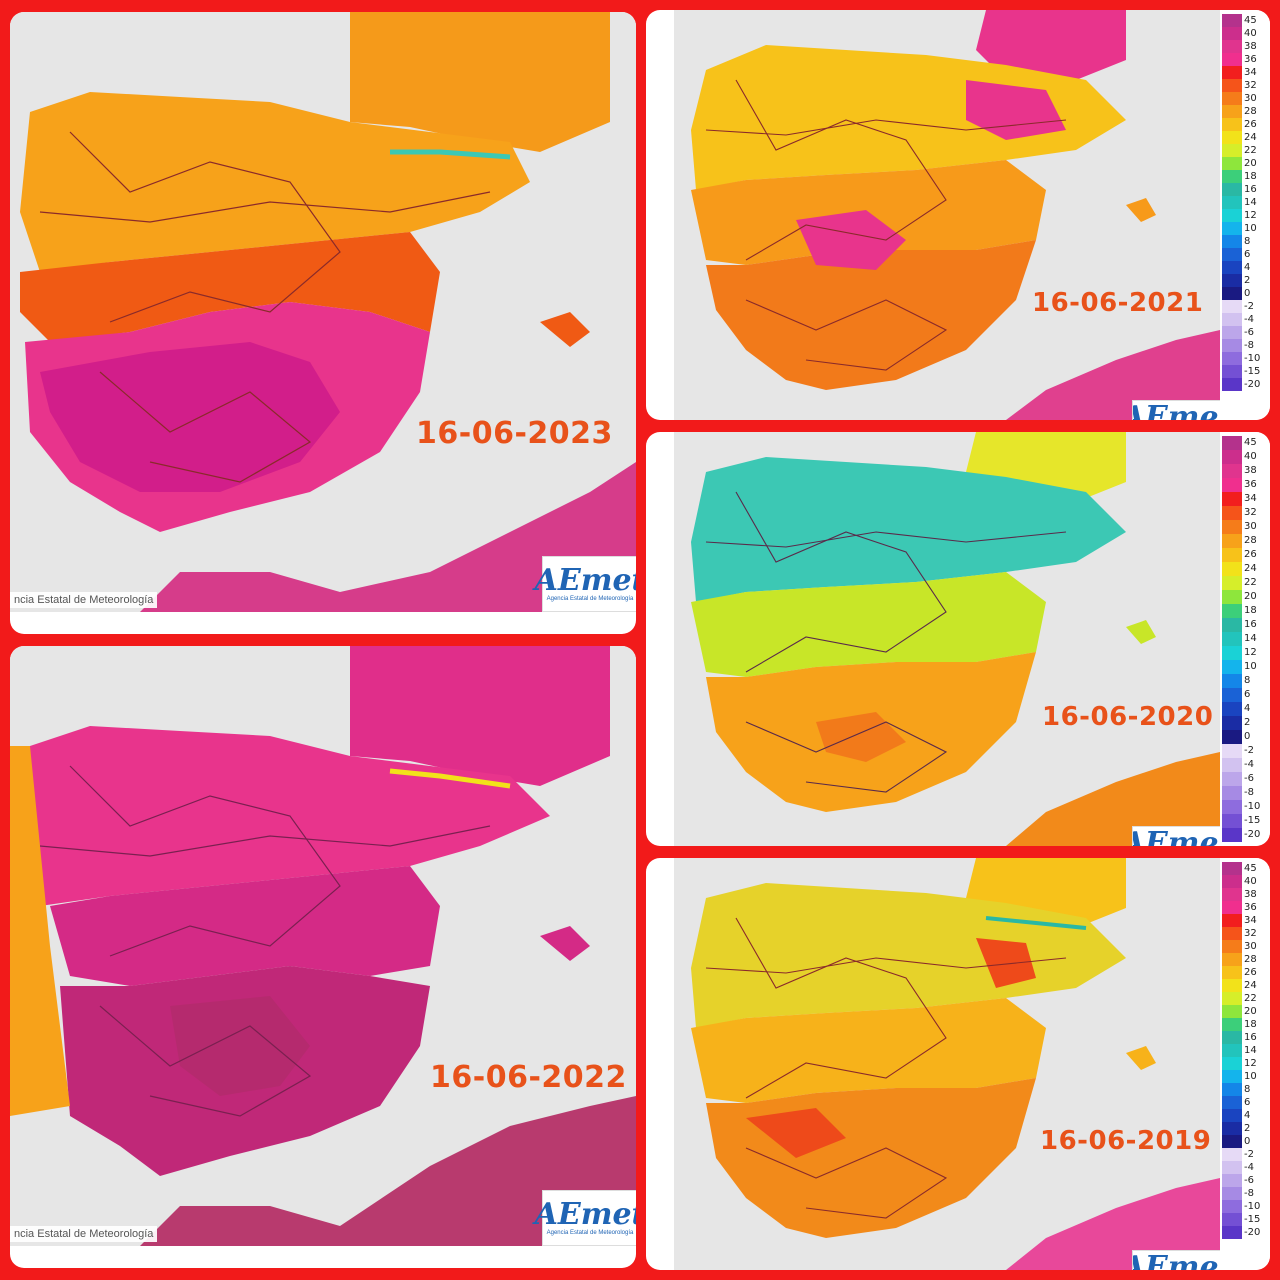 Image resolution: width=1280 pixels, height=1280 pixels. I want to click on map-date: 16-06-2022, so click(528, 1077).